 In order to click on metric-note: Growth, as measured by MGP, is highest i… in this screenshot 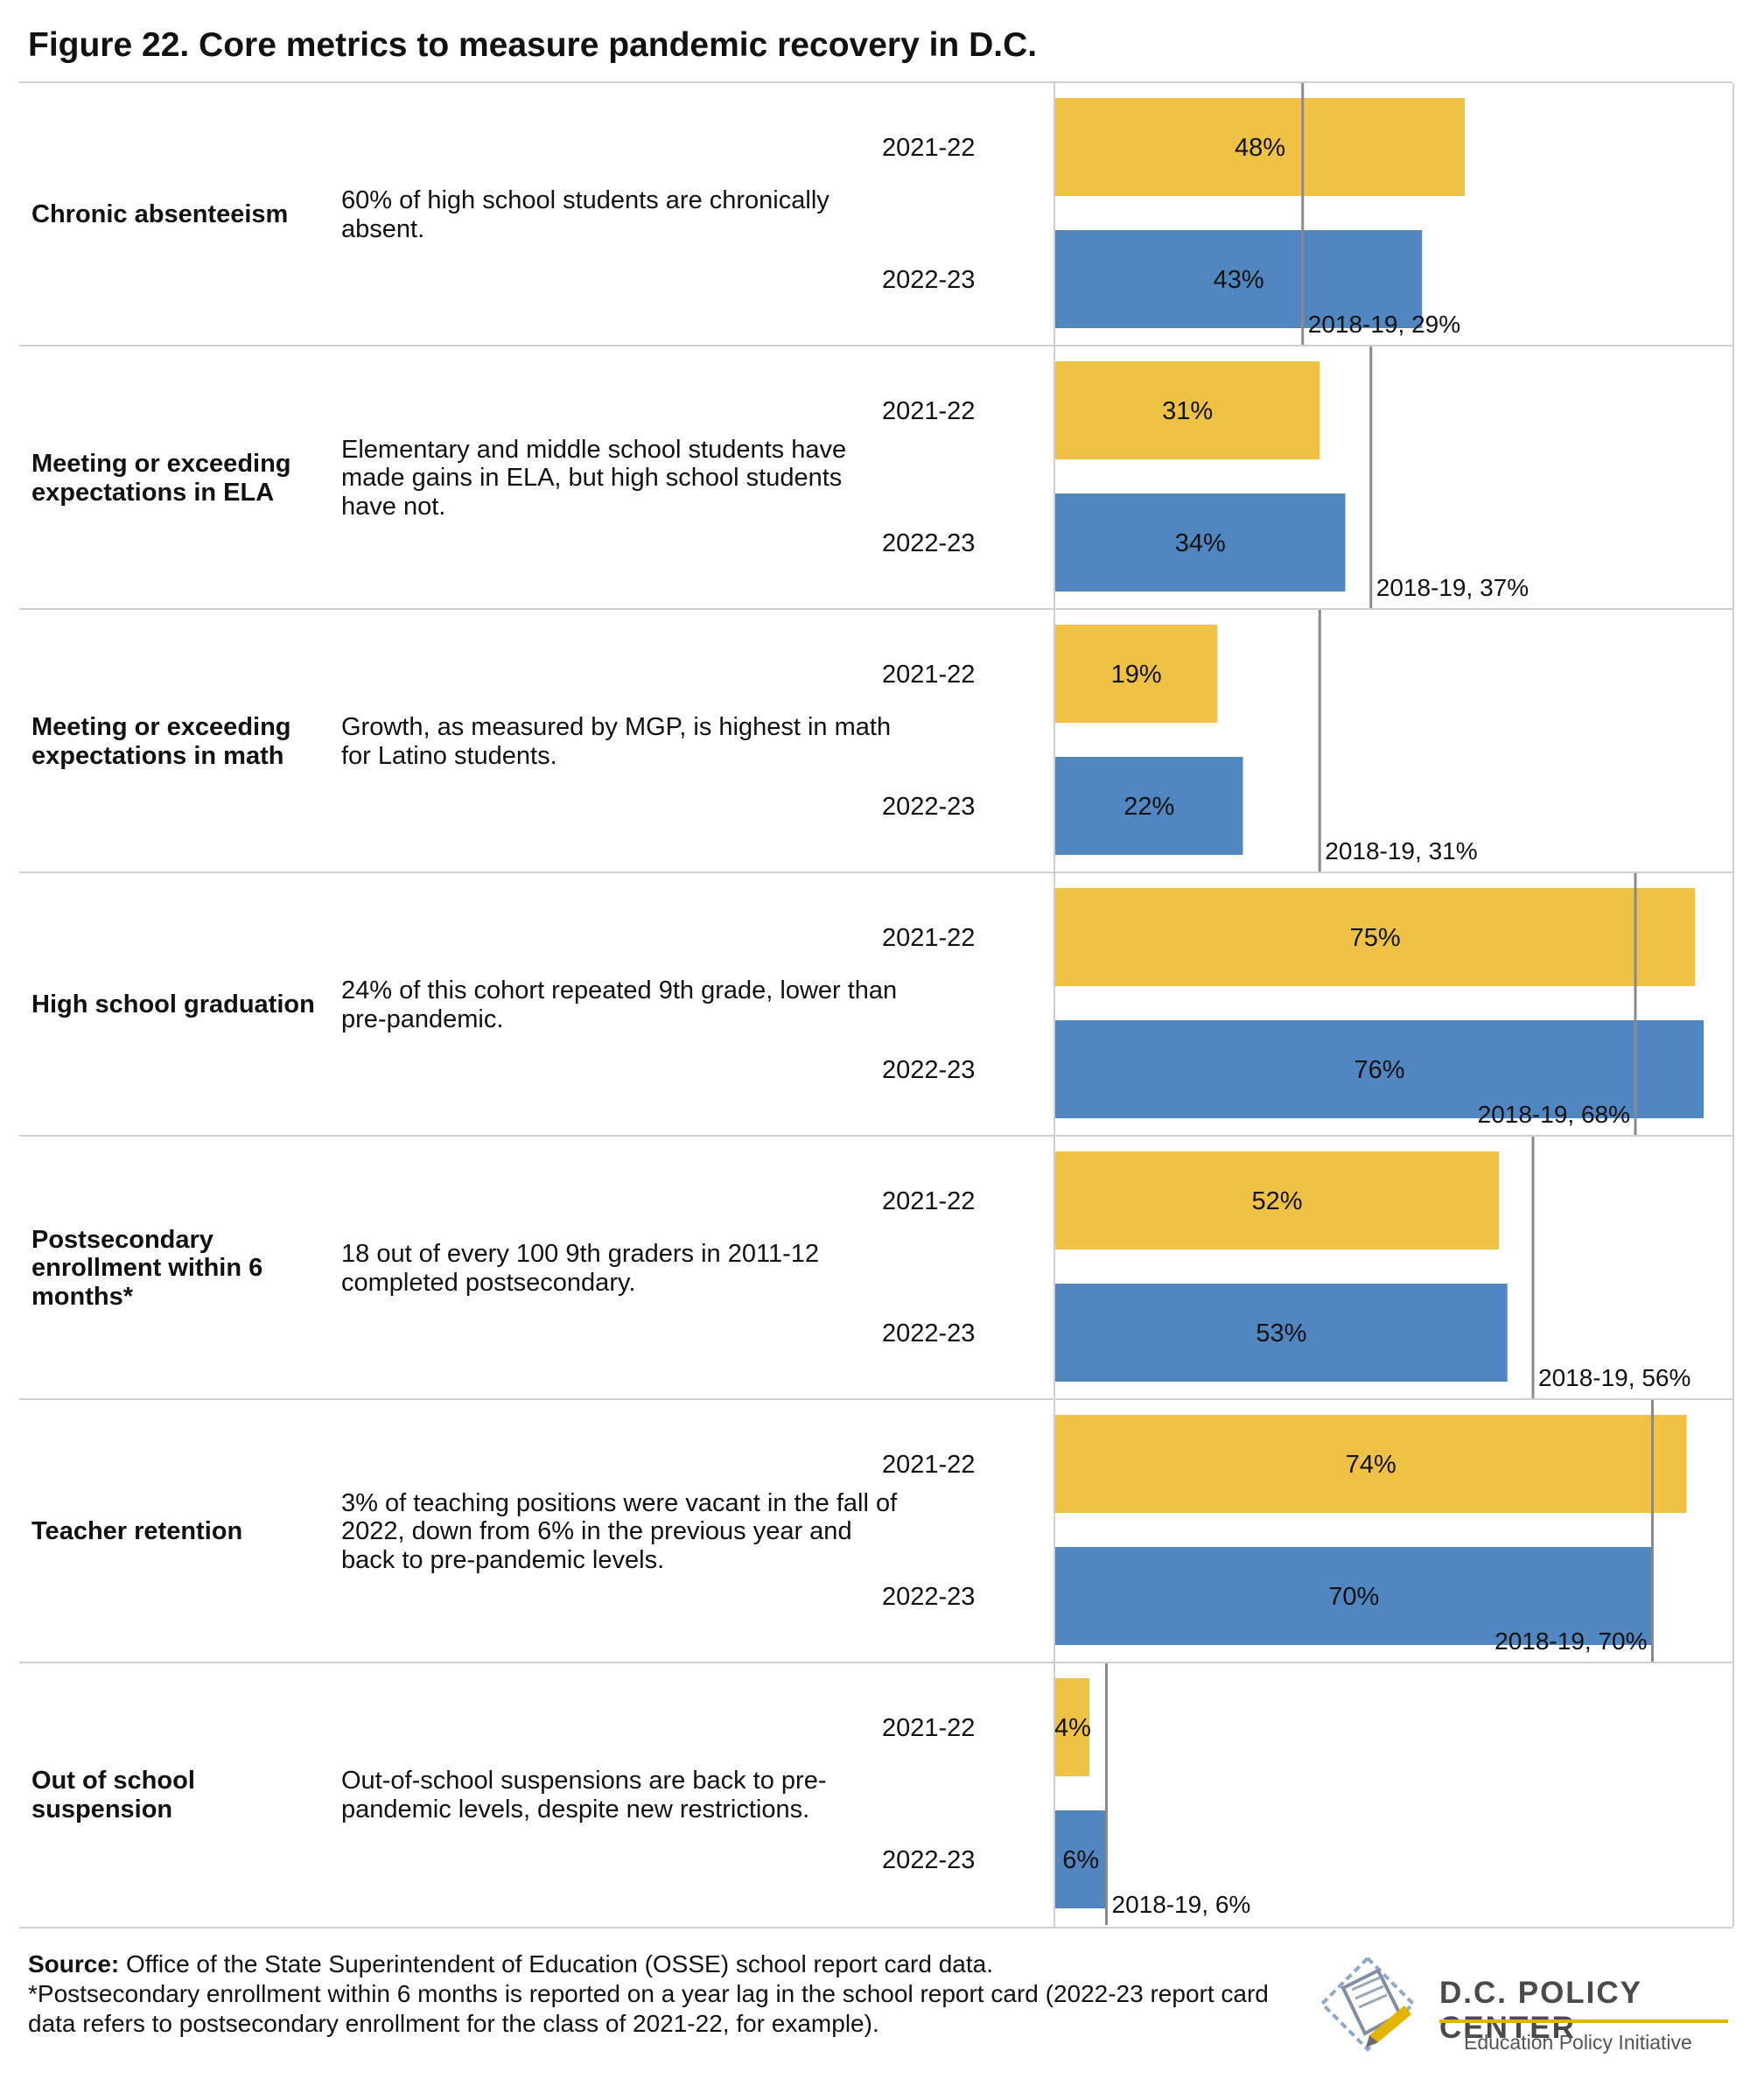, I will do `click(616, 741)`.